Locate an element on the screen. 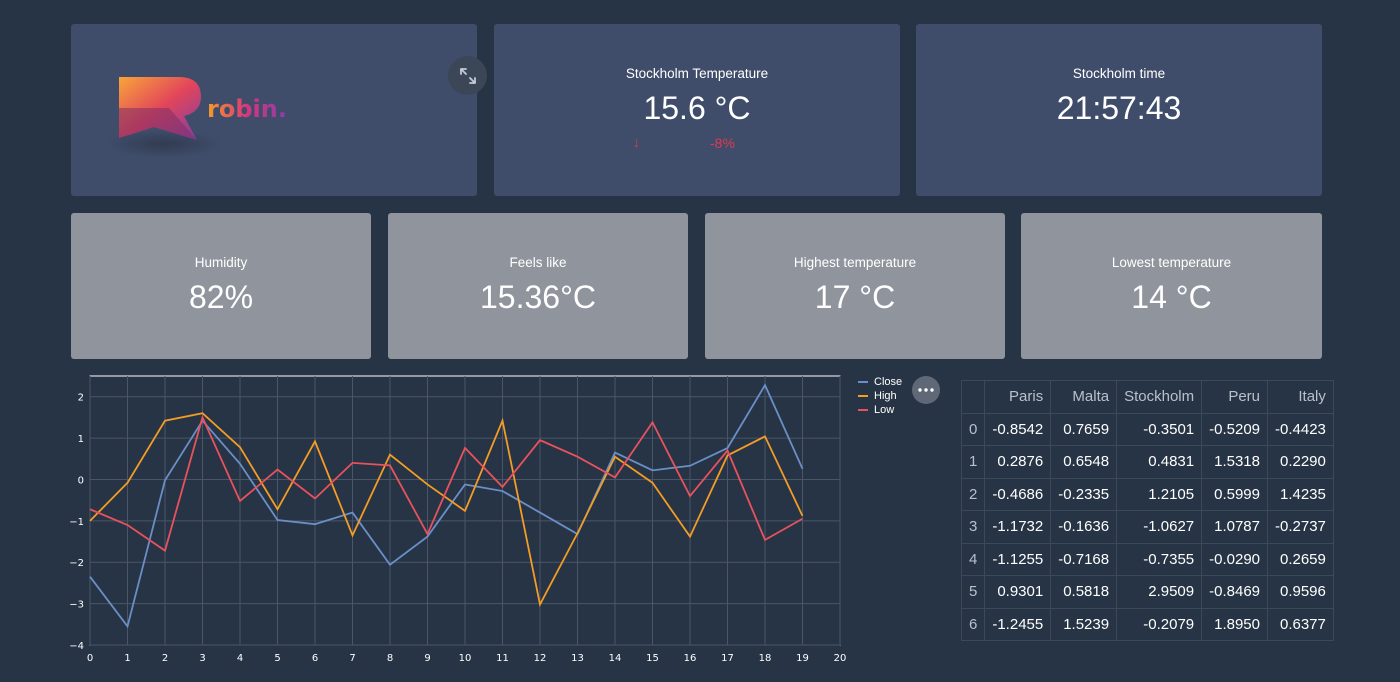 This screenshot has height=682, width=1400. table-column-header: Malta is located at coordinates (1084, 397).